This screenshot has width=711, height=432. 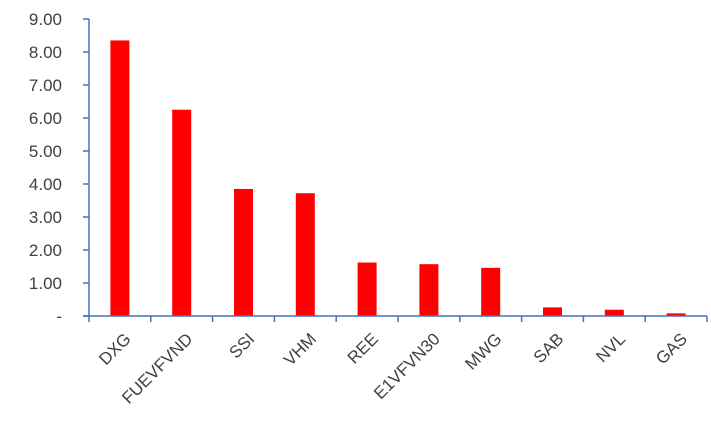 What do you see at coordinates (491, 291) in the screenshot?
I see `bar-mwg` at bounding box center [491, 291].